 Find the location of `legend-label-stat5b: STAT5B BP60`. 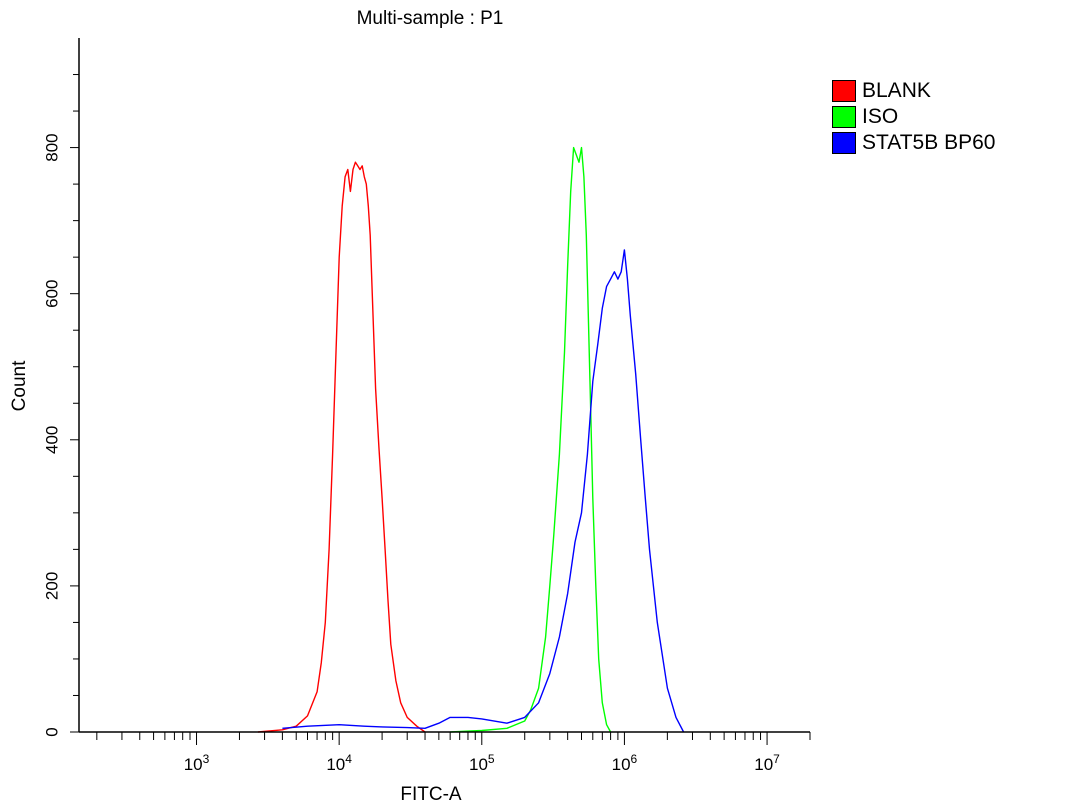

legend-label-stat5b: STAT5B BP60 is located at coordinates (929, 142).